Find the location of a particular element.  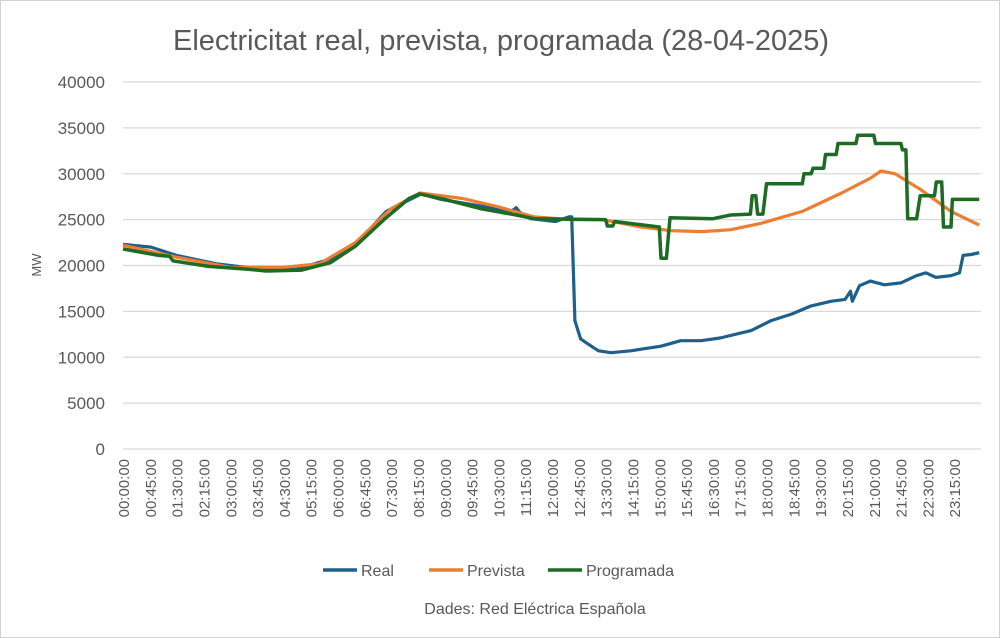

x-tick-label: 18:45:00 is located at coordinates (794, 488).